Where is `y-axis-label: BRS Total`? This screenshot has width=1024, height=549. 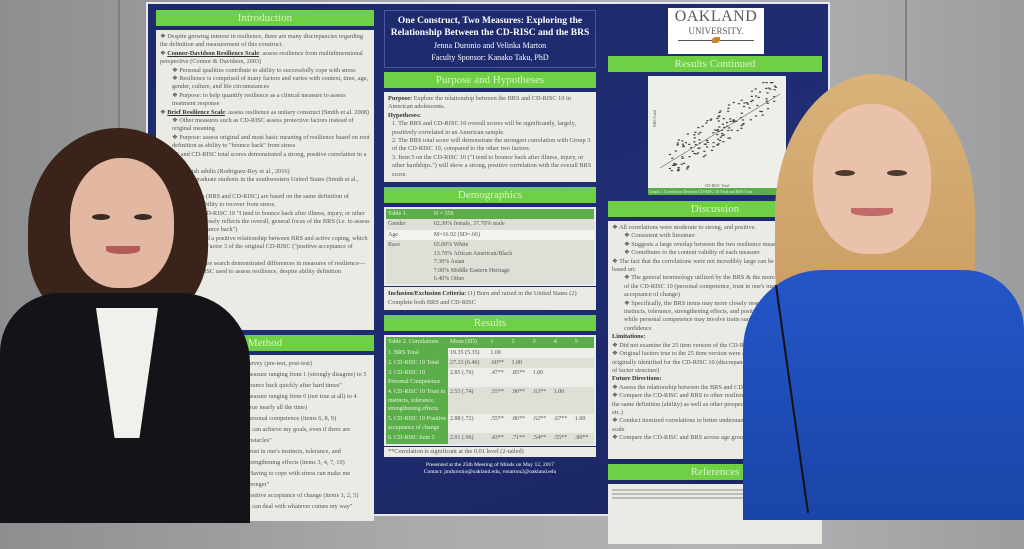 y-axis-label: BRS Total is located at coordinates (654, 118).